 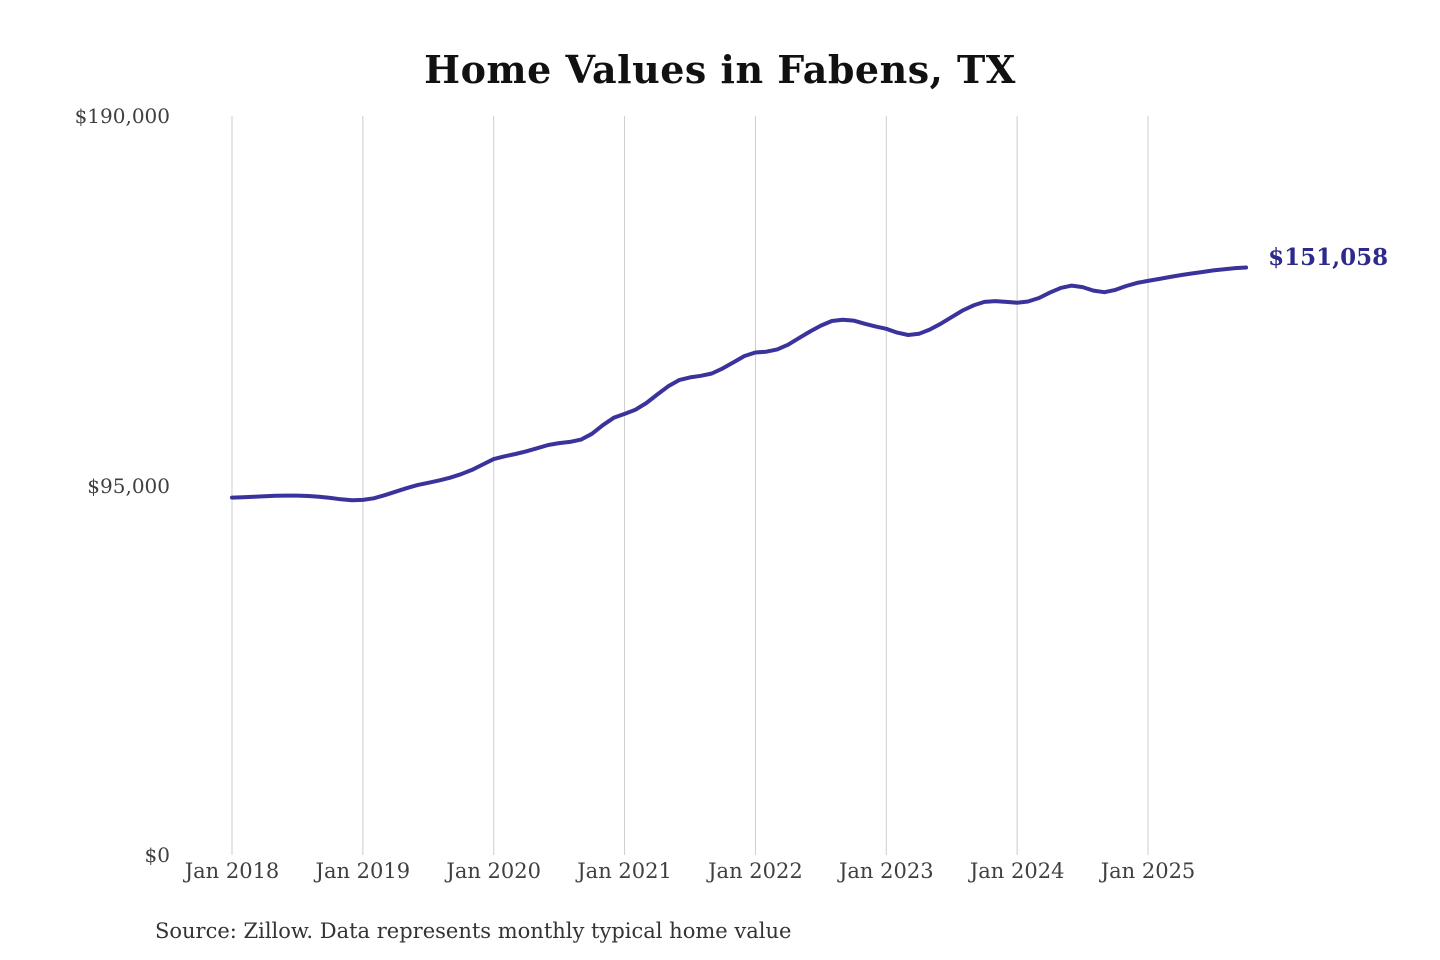 I want to click on latest-value-label: $151,058, so click(x=1328, y=258).